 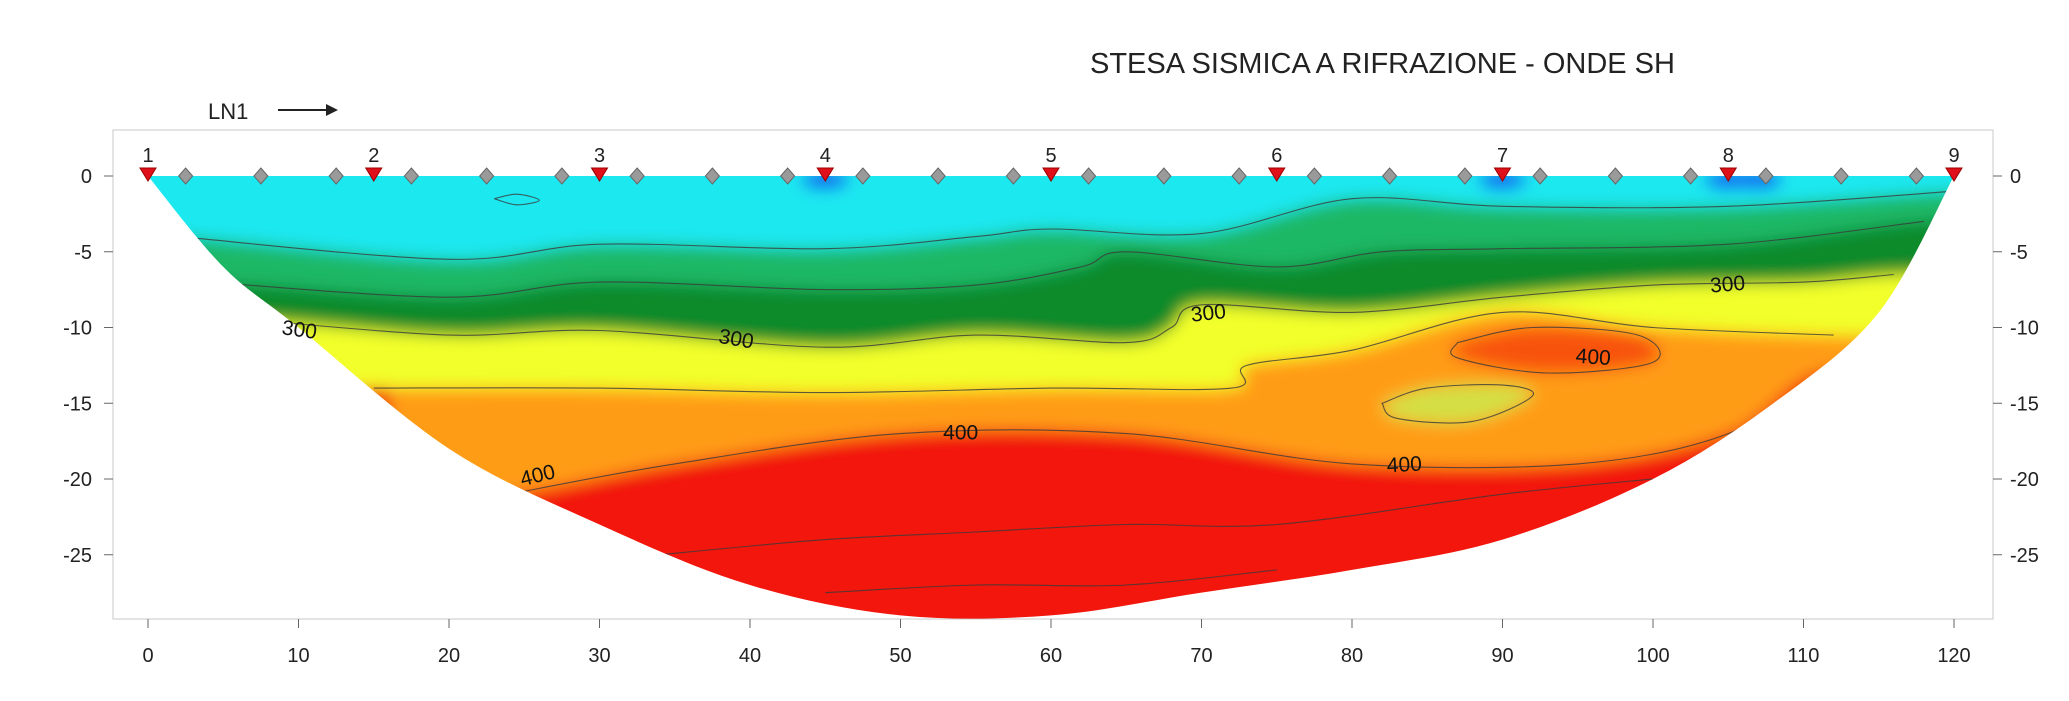 What do you see at coordinates (449, 656) in the screenshot?
I see `x-tick-label: 20` at bounding box center [449, 656].